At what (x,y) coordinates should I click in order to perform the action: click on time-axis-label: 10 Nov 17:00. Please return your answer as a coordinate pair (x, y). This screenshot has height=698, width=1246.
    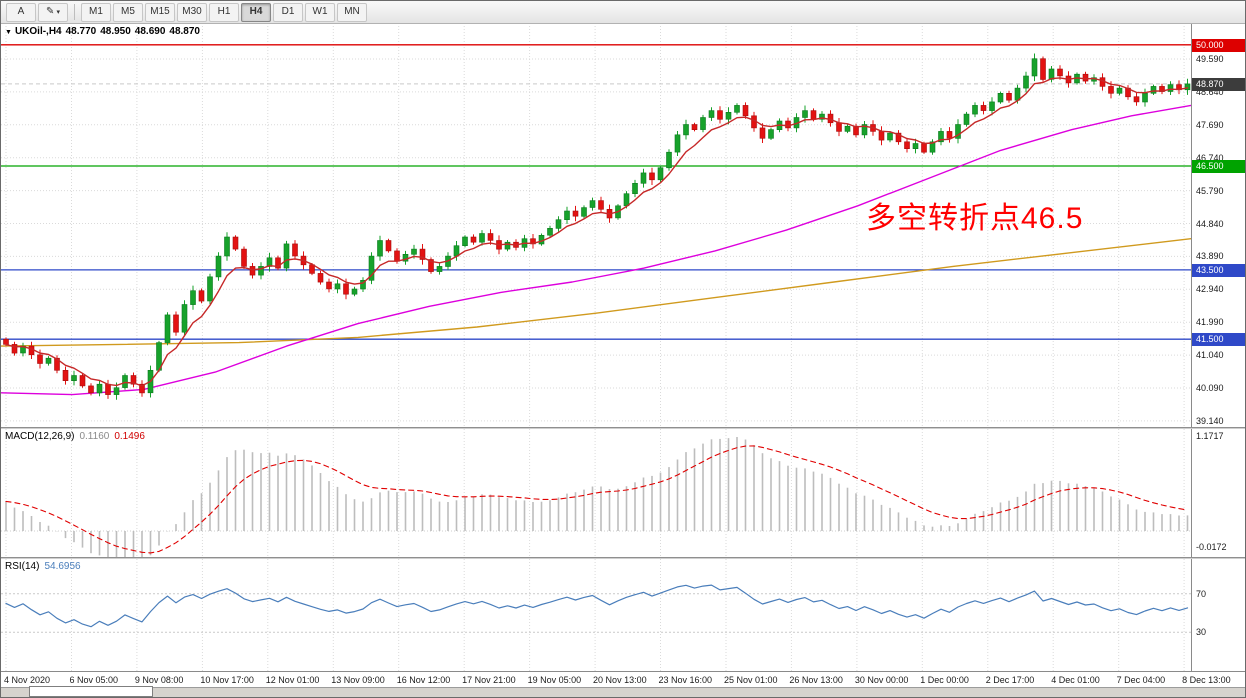
    Looking at the image, I should click on (227, 680).